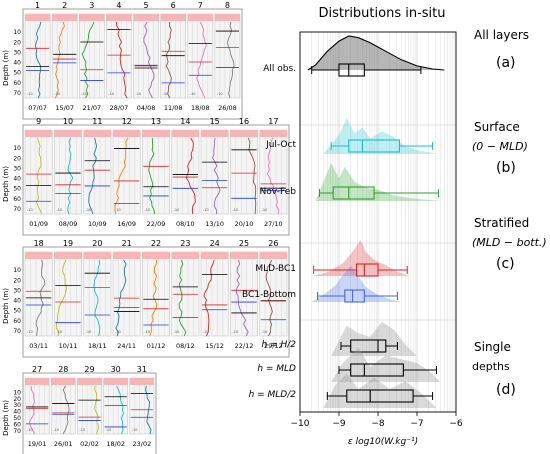 The height and width of the screenshot is (454, 550). What do you see at coordinates (97, 243) in the screenshot?
I see `panel-number: 20` at bounding box center [97, 243].